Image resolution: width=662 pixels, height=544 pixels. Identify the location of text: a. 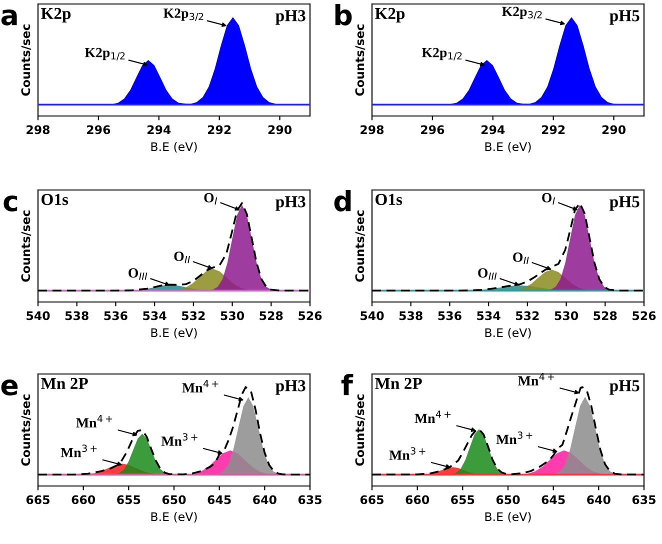
(9, 18).